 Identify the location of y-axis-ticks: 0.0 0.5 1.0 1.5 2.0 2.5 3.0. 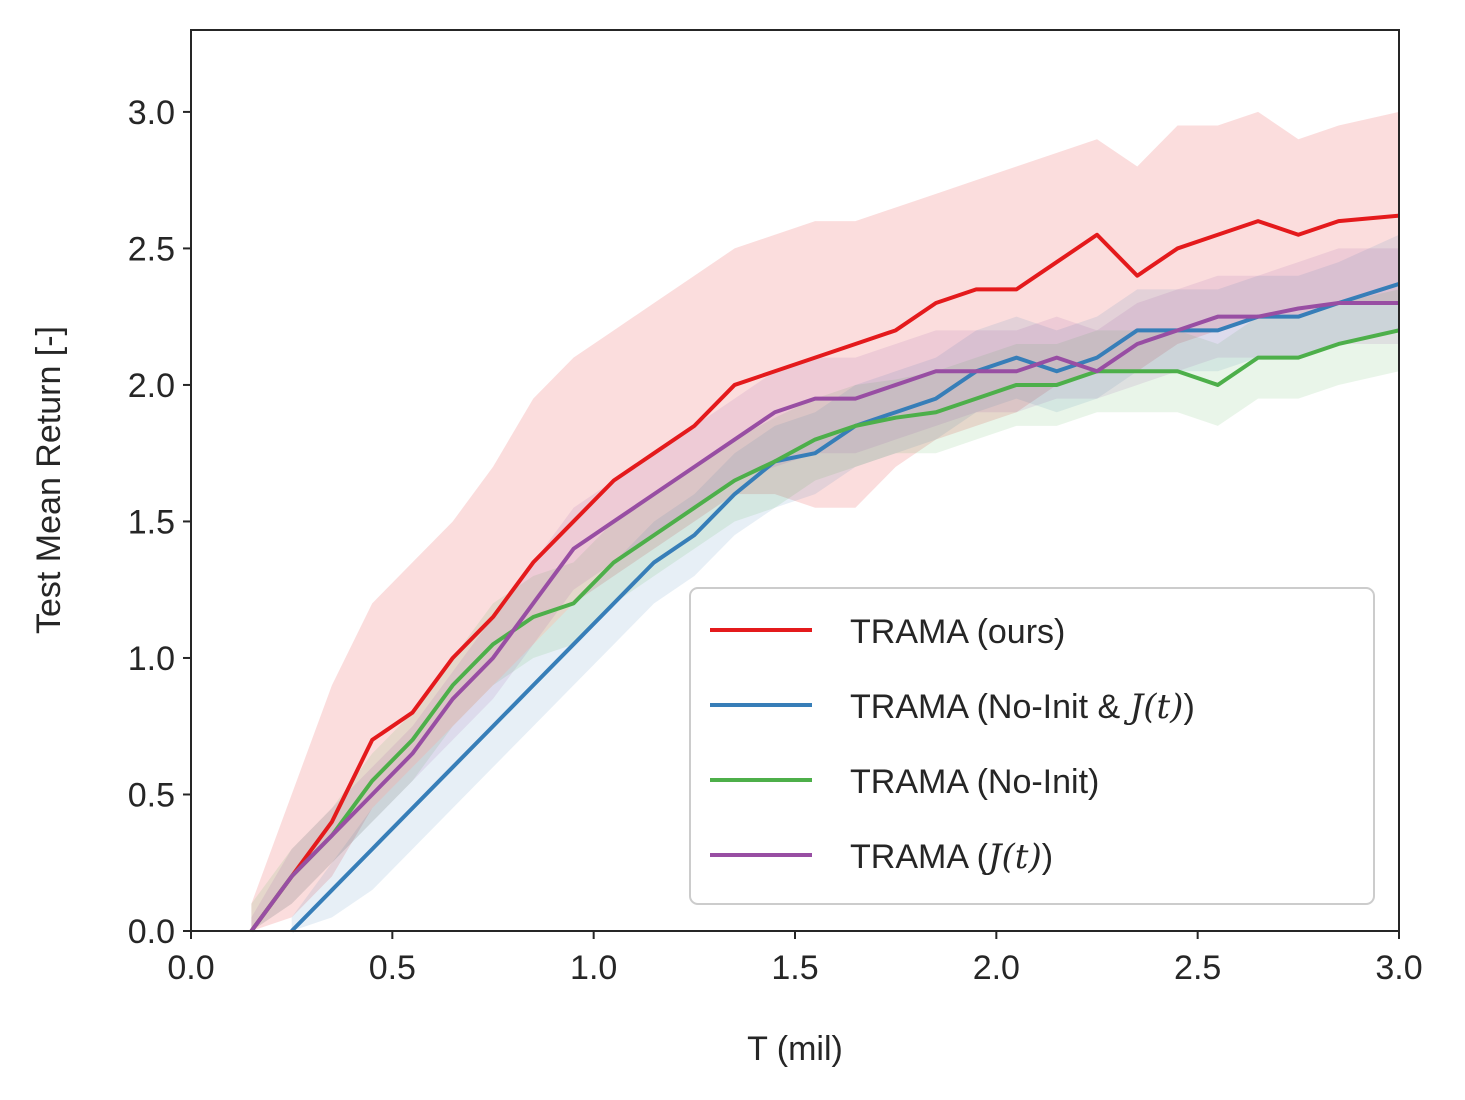
(159, 522).